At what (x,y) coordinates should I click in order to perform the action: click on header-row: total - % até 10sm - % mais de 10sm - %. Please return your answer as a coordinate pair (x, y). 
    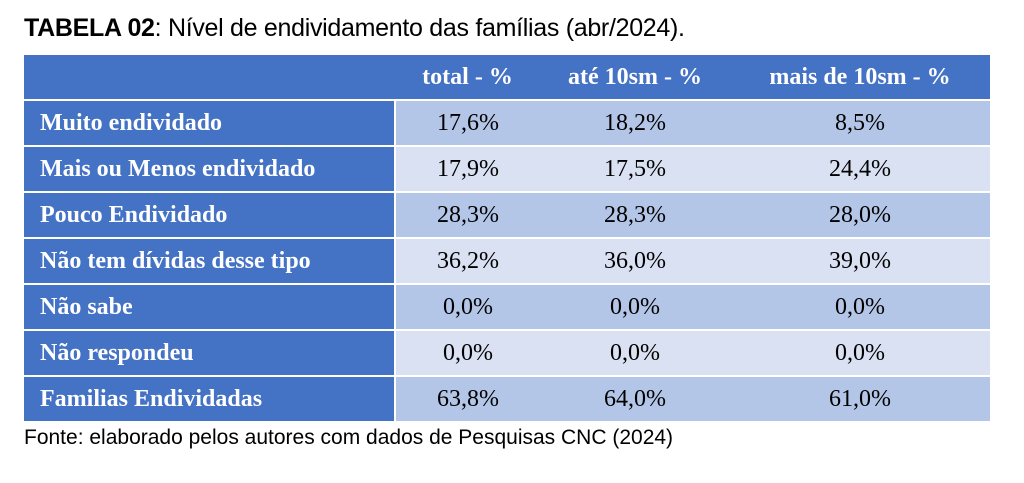
    Looking at the image, I should click on (507, 78).